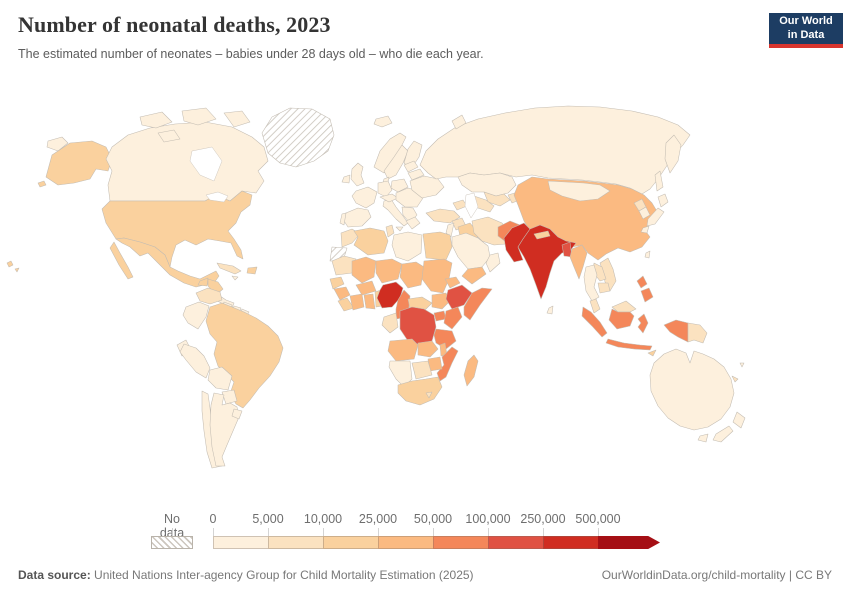 Image resolution: width=850 pixels, height=600 pixels. I want to click on country-nepal, so click(542, 235).